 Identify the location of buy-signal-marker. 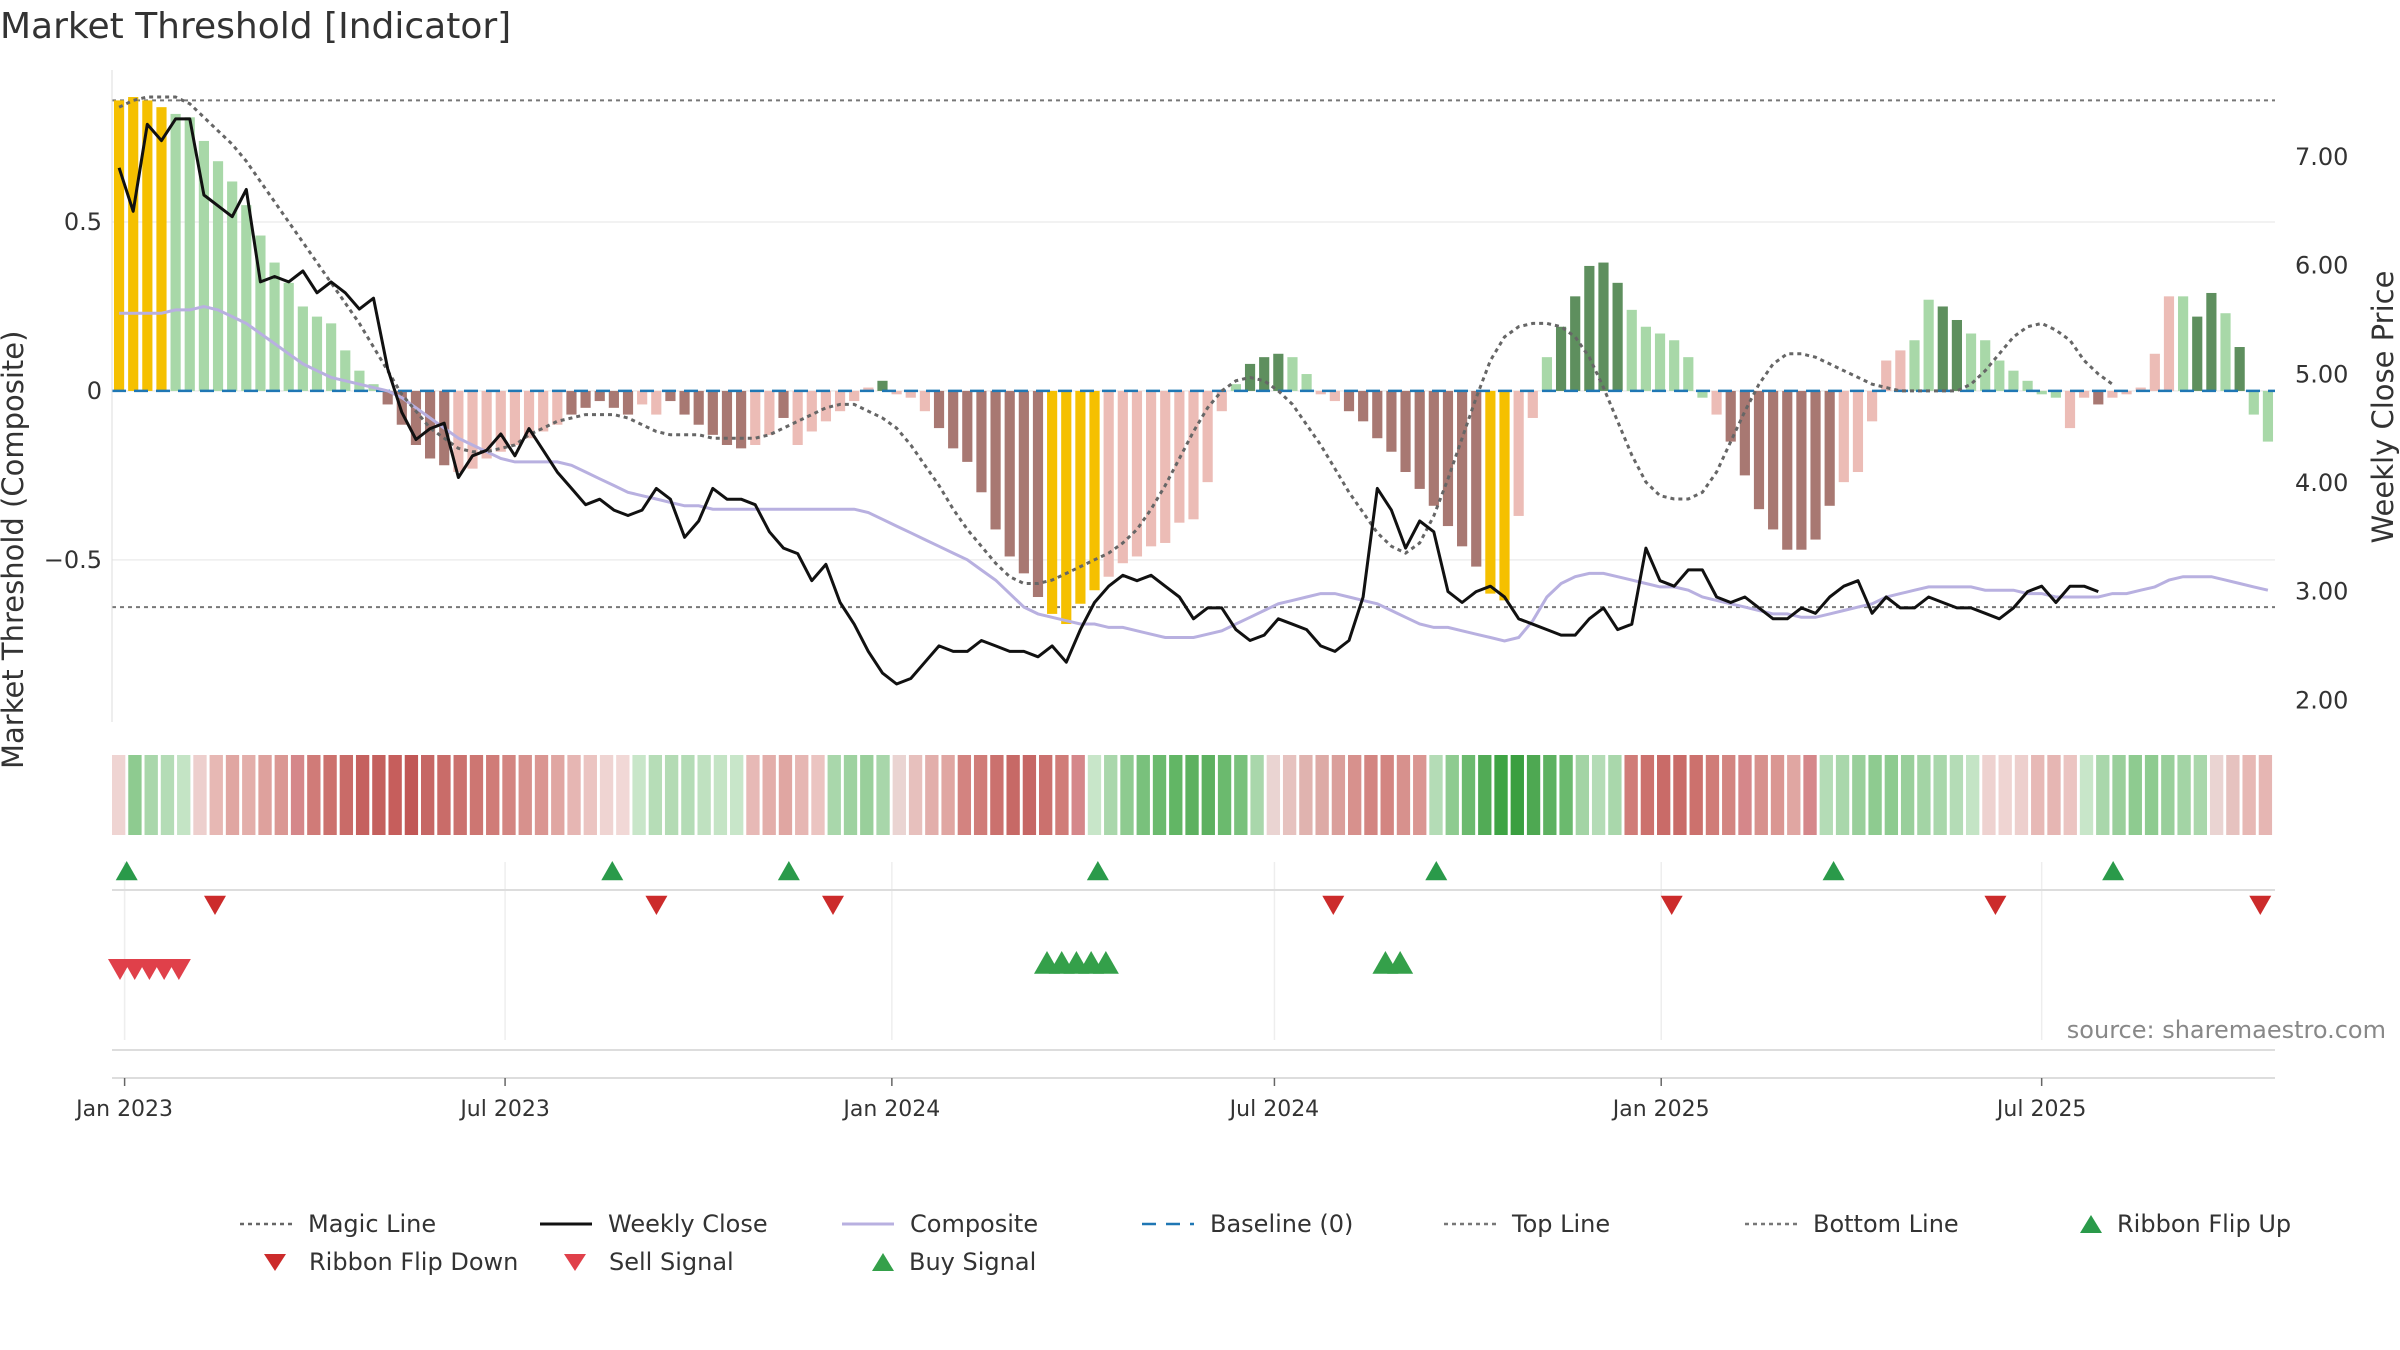
(1105, 962).